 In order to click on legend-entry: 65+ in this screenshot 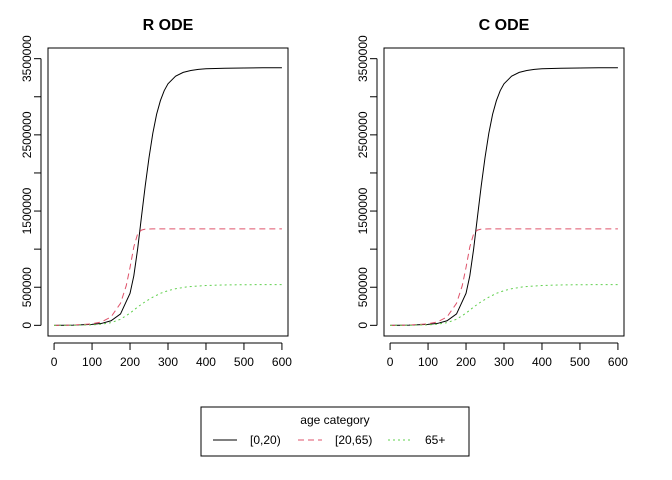, I will do `click(416, 440)`.